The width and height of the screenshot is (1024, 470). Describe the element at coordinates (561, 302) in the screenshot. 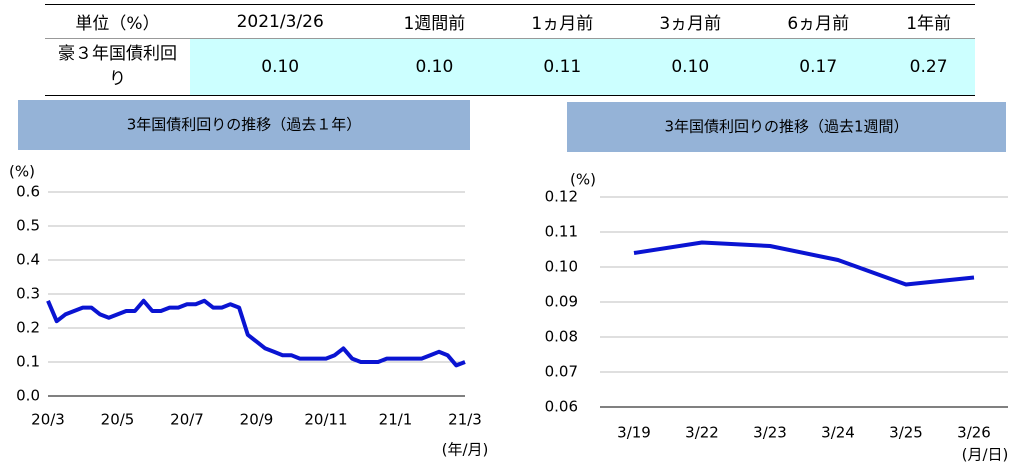

I see `y-tick-label: 0.09` at that location.